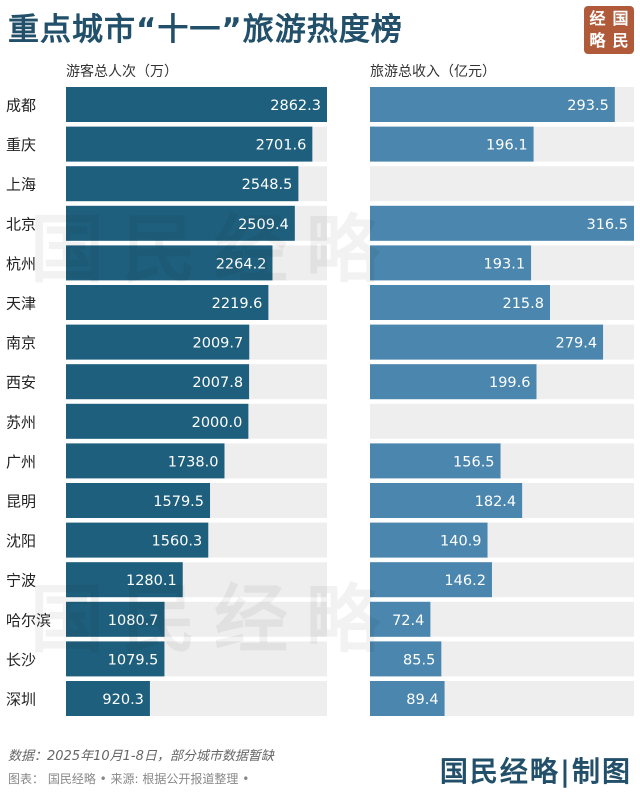  What do you see at coordinates (133, 660) in the screenshot?
I see `bar-value-label: 1079.5` at bounding box center [133, 660].